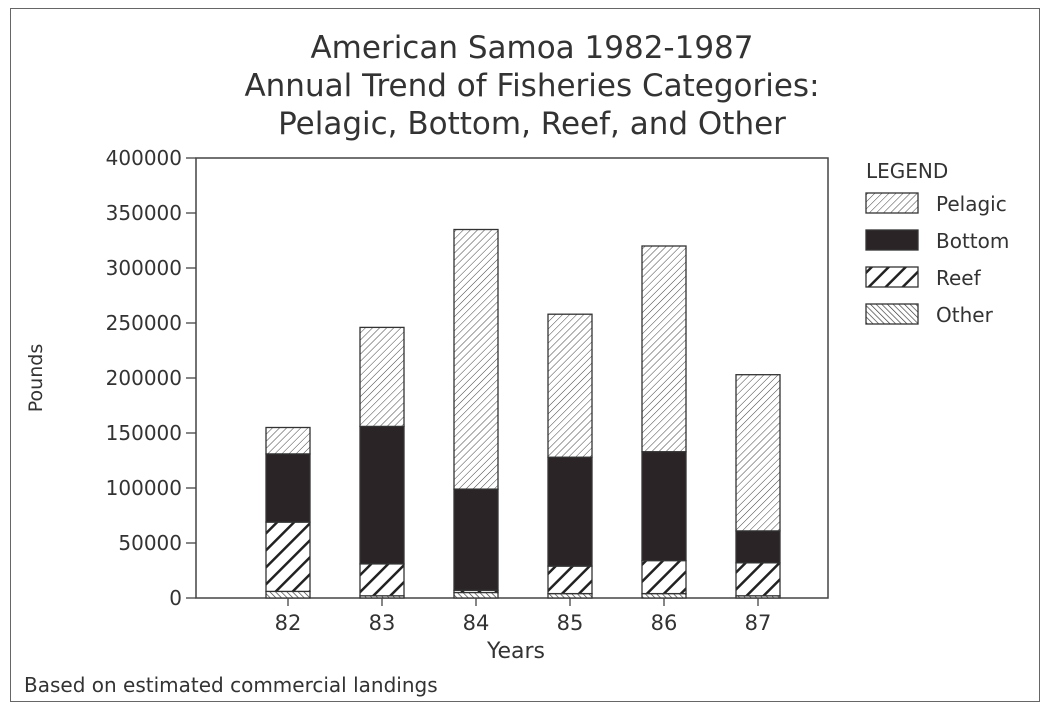  I want to click on legend-swatch-reef, so click(892, 277).